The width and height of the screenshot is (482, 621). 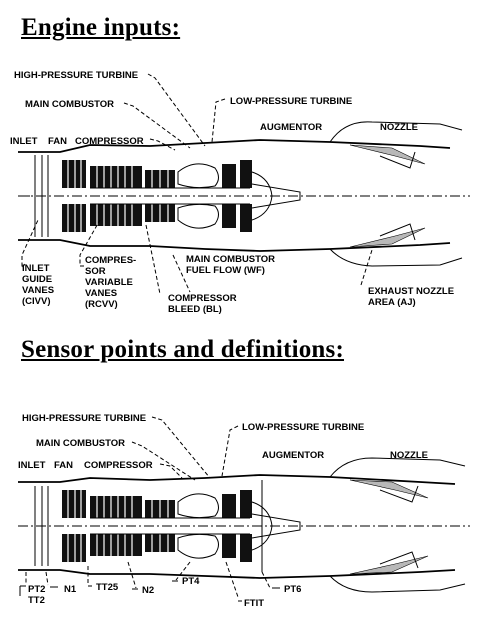 What do you see at coordinates (107, 587) in the screenshot?
I see `sensor-tt25: TT25` at bounding box center [107, 587].